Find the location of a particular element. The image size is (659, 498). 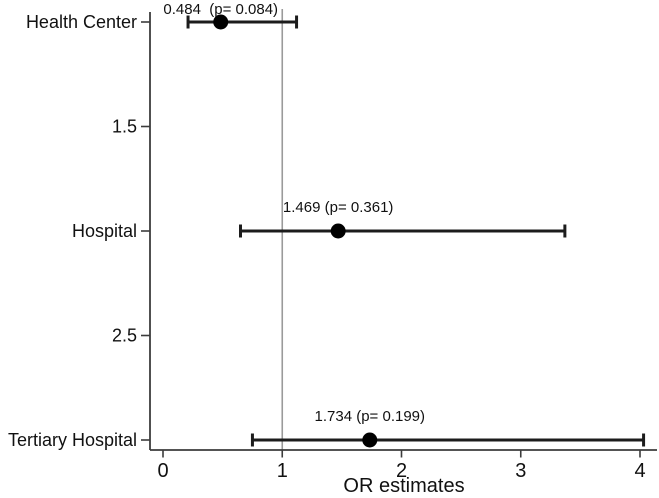

estimate-annotation: 1.734 (p= 0.199) is located at coordinates (370, 416).